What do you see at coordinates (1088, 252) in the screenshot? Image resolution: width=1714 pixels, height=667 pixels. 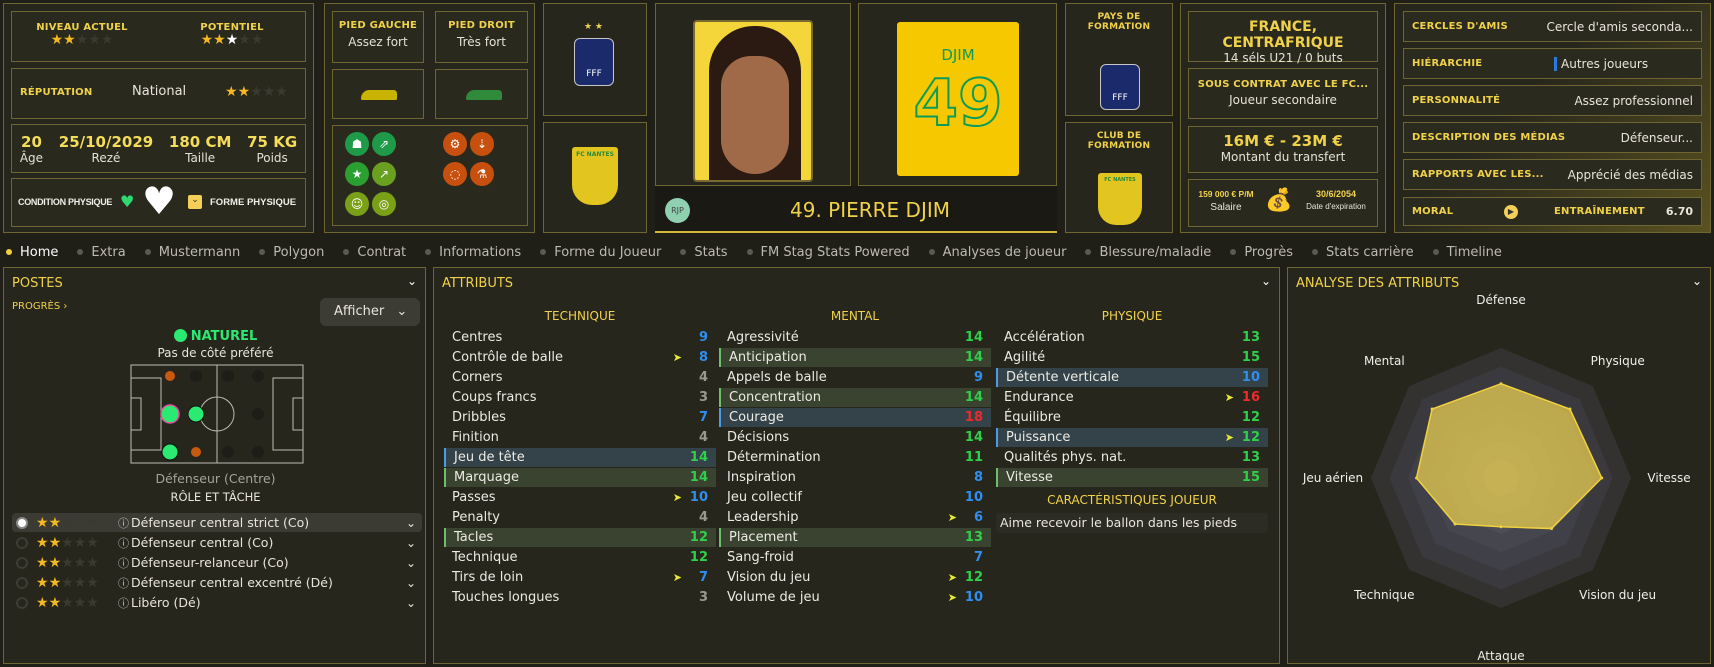 I see `tab-dot-icon` at bounding box center [1088, 252].